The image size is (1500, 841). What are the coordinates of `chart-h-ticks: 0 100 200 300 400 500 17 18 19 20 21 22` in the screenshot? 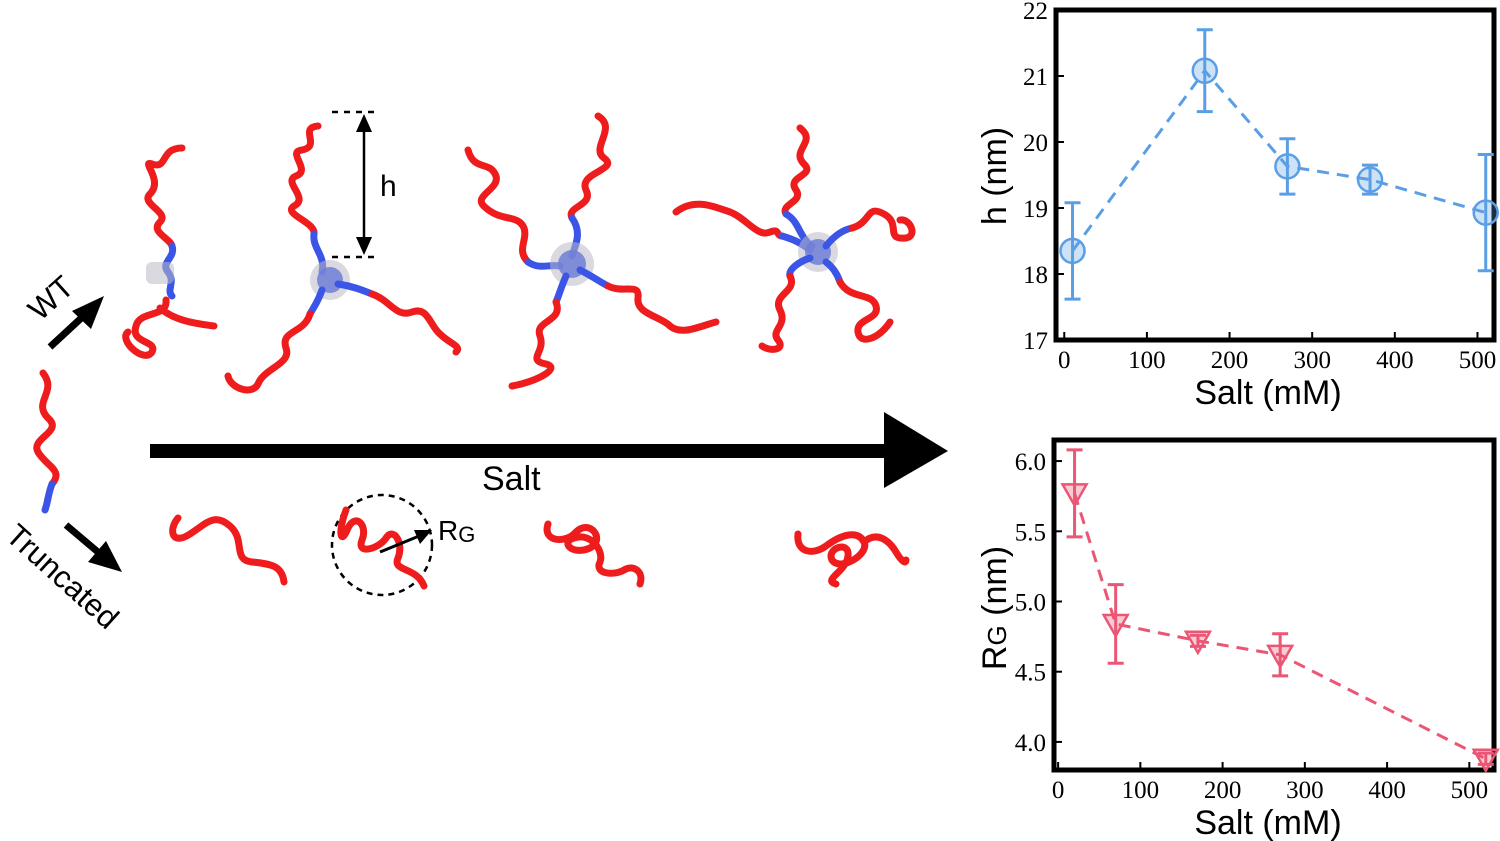 It's located at (1259, 187).